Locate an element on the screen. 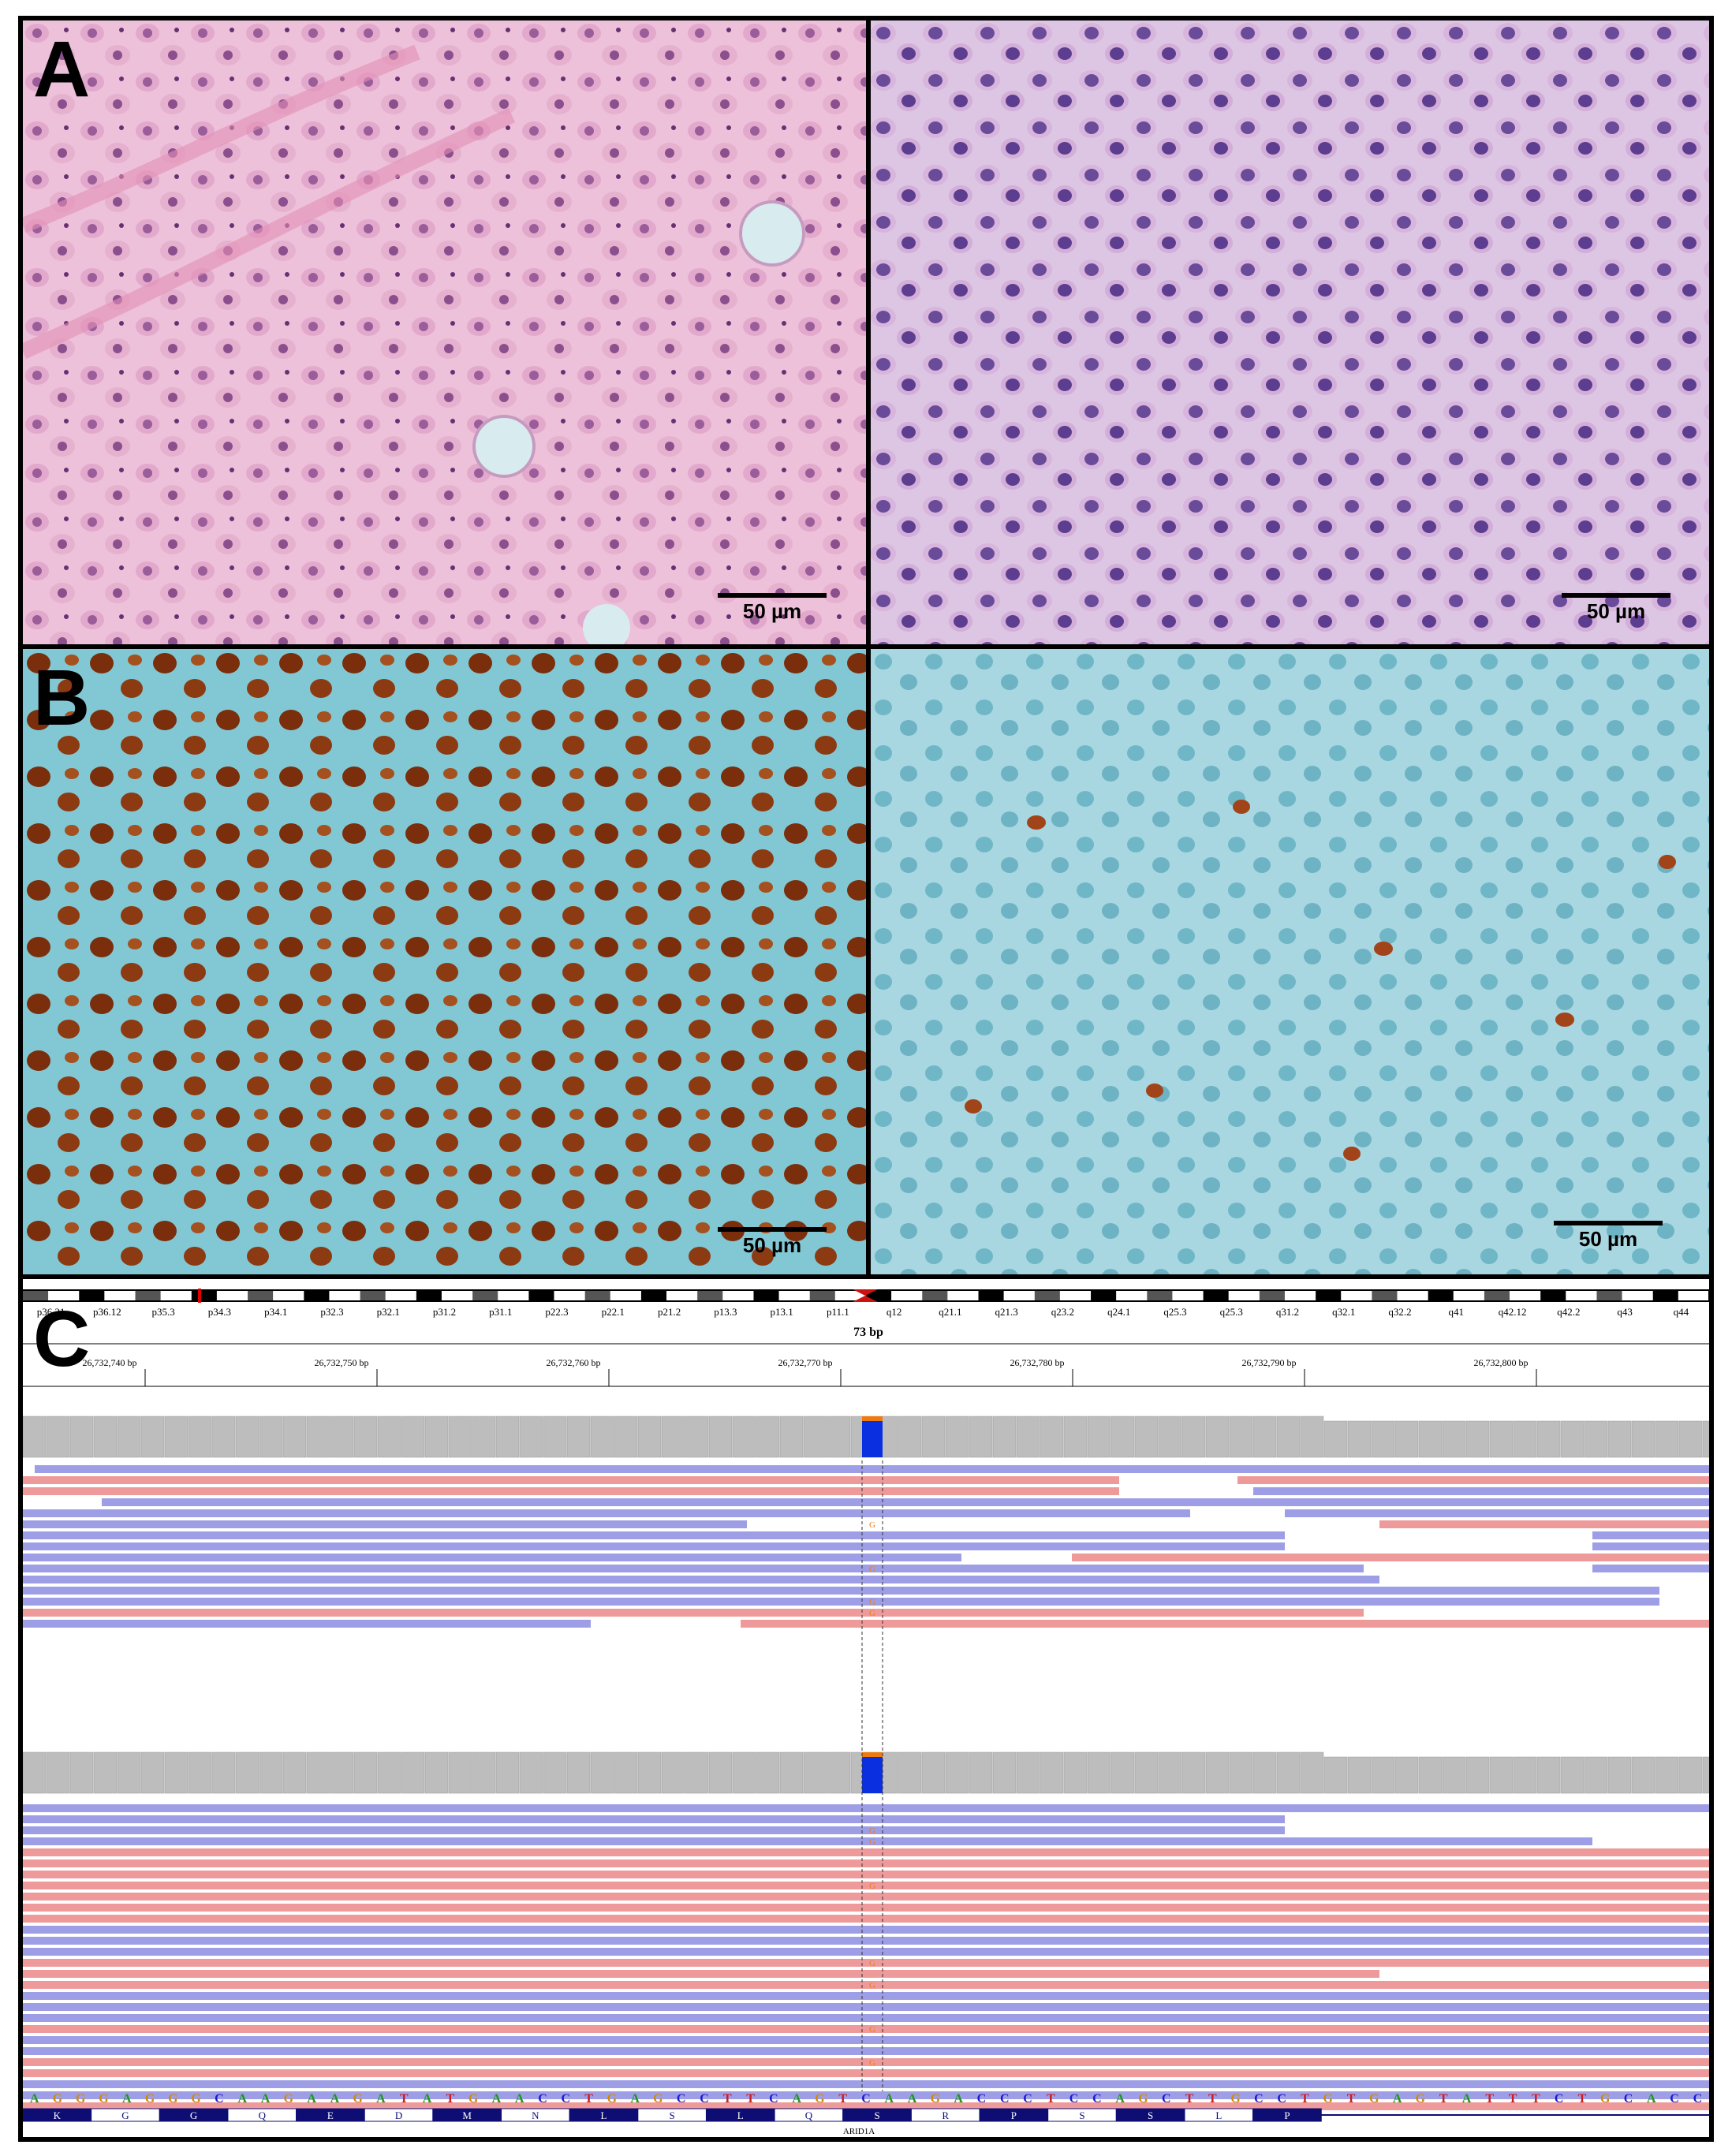 The width and height of the screenshot is (1732, 2156). ruler-label: 26,732,790 bp is located at coordinates (1269, 1363).